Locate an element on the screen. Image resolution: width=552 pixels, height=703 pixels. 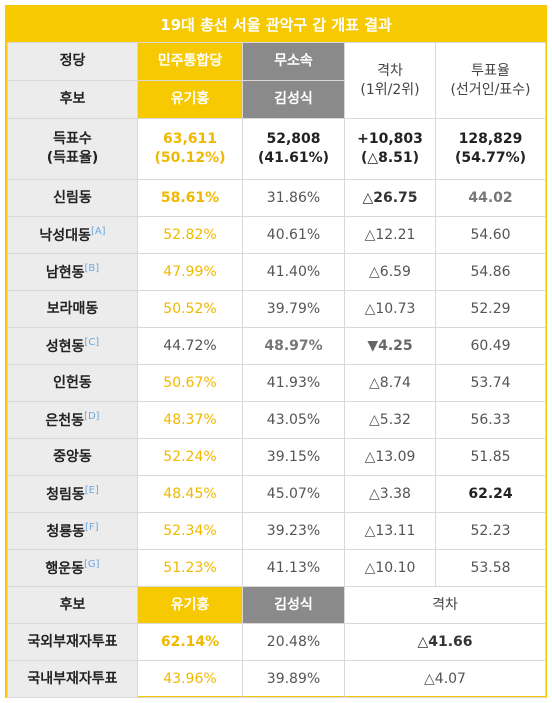
district-name-text: 중앙동 is located at coordinates (72, 456).